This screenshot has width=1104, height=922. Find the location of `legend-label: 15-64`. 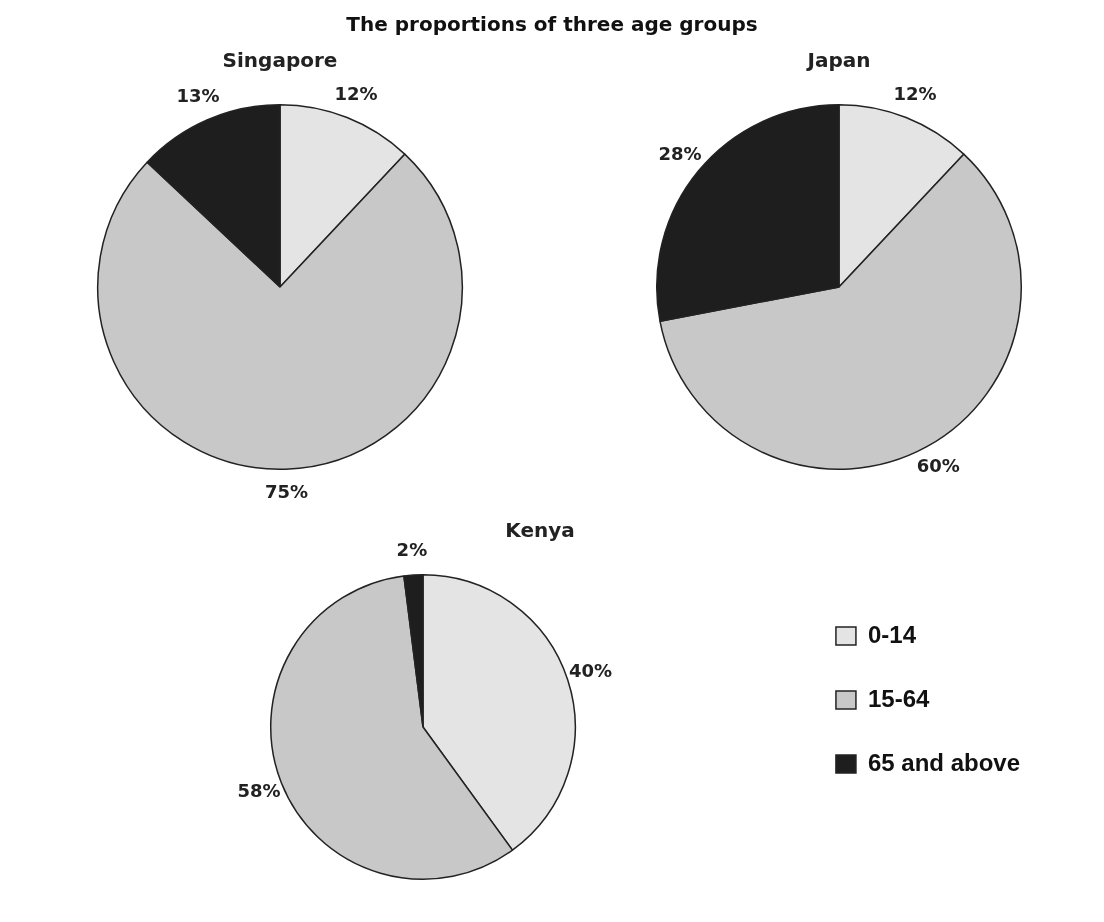

legend-label: 15-64 is located at coordinates (898, 698).